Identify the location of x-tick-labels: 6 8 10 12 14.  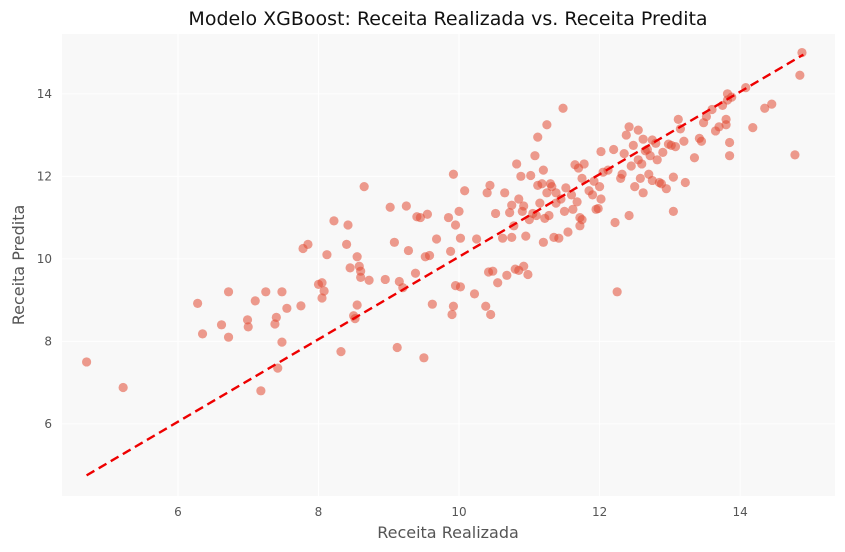
(461, 512).